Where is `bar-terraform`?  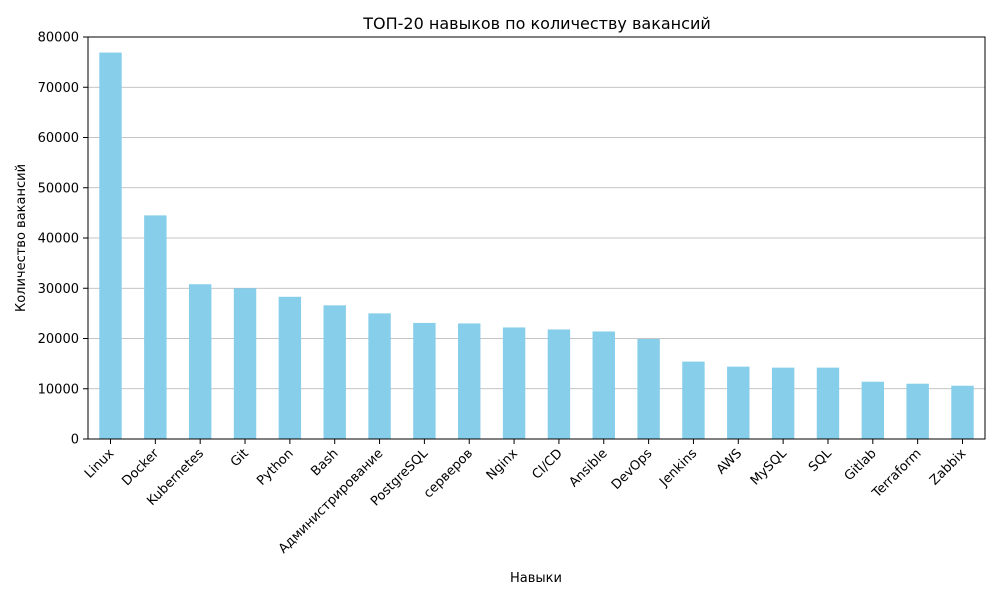
bar-terraform is located at coordinates (917, 411).